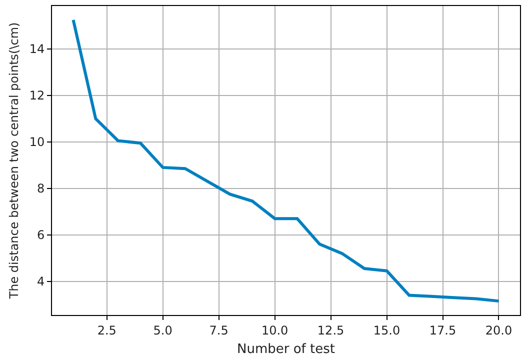 The height and width of the screenshot is (357, 526). I want to click on y-tick-label: 10, so click(37, 142).